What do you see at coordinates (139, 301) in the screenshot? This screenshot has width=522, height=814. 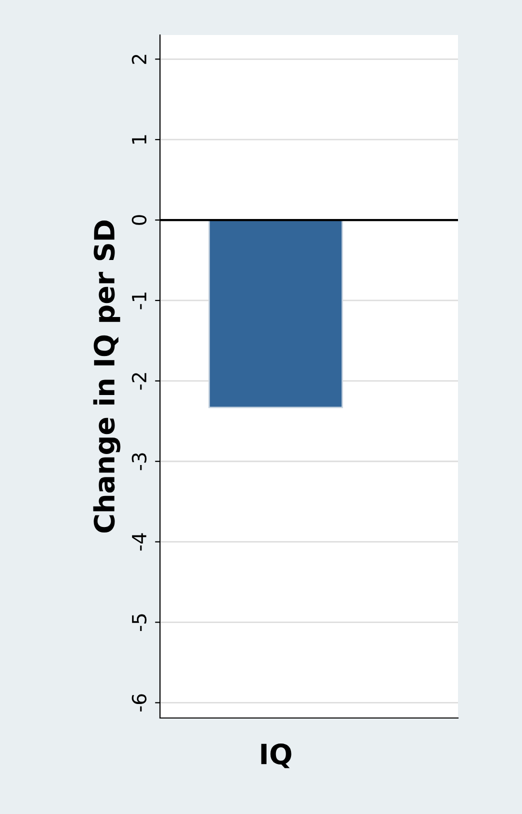 I see `y-tick-label: -1` at bounding box center [139, 301].